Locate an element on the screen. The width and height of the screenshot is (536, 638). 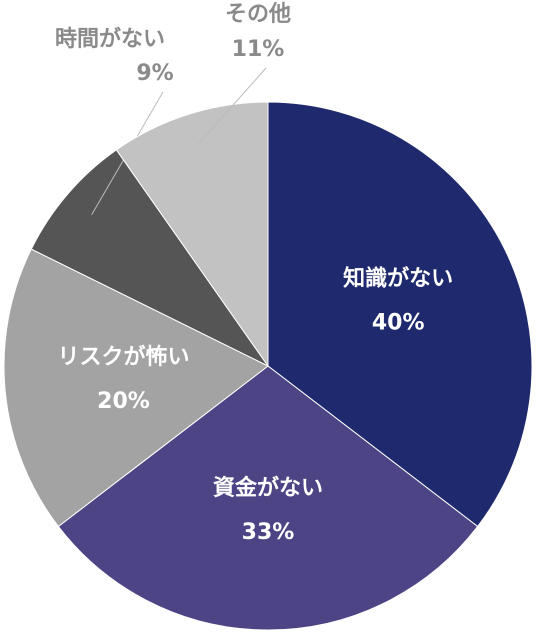
pie-slice is located at coordinates (192, 234).